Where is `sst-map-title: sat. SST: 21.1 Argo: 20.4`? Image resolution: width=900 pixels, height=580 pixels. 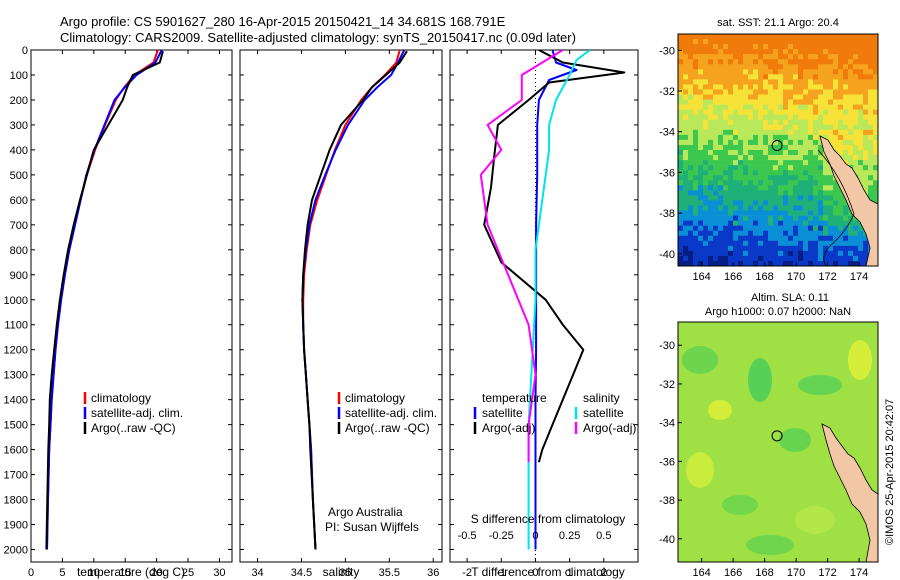 sst-map-title: sat. SST: 21.1 Argo: 20.4 is located at coordinates (778, 23).